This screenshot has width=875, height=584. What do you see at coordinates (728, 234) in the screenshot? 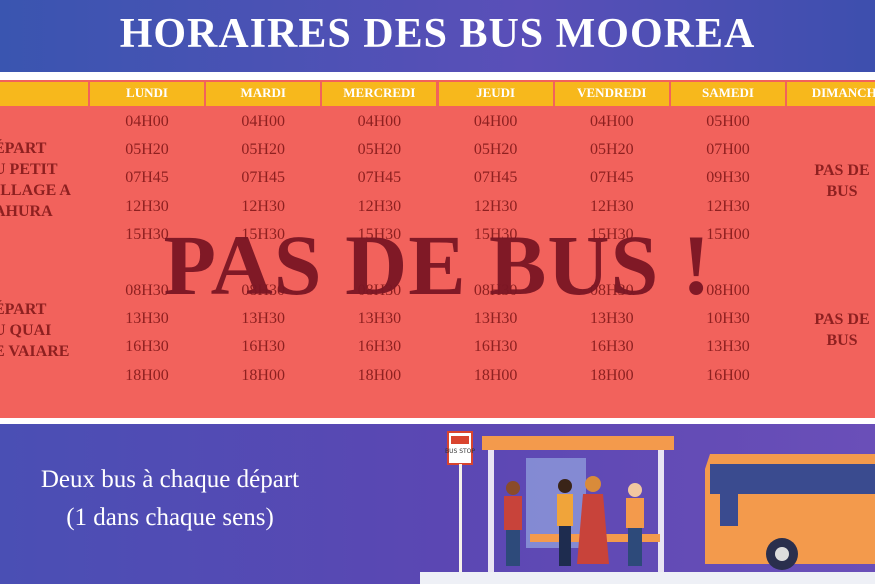
I see `departure-time: 15H00` at bounding box center [728, 234].